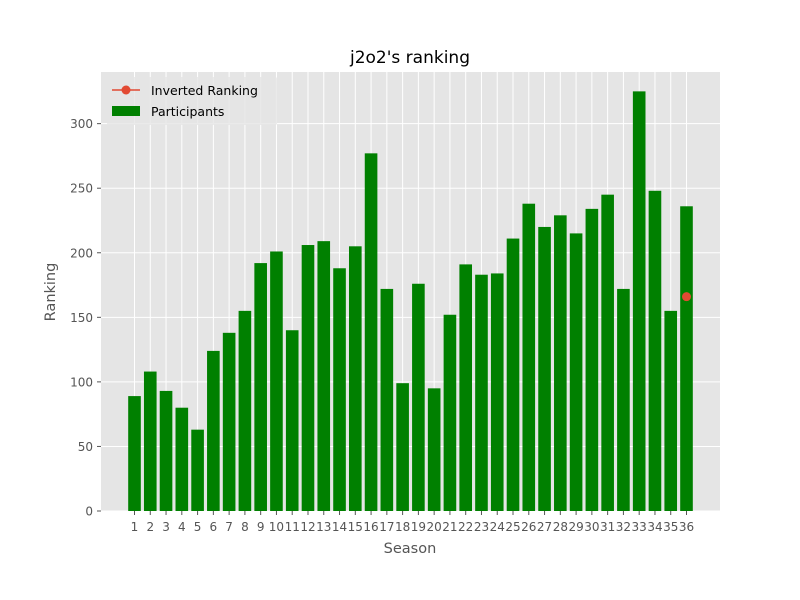 The image size is (800, 600). I want to click on x-tick-label: 20, so click(434, 527).